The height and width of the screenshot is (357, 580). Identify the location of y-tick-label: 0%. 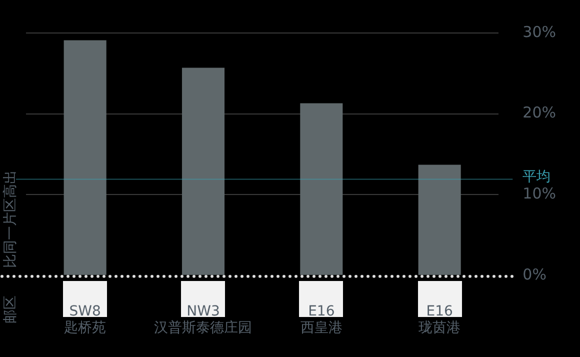
(534, 274).